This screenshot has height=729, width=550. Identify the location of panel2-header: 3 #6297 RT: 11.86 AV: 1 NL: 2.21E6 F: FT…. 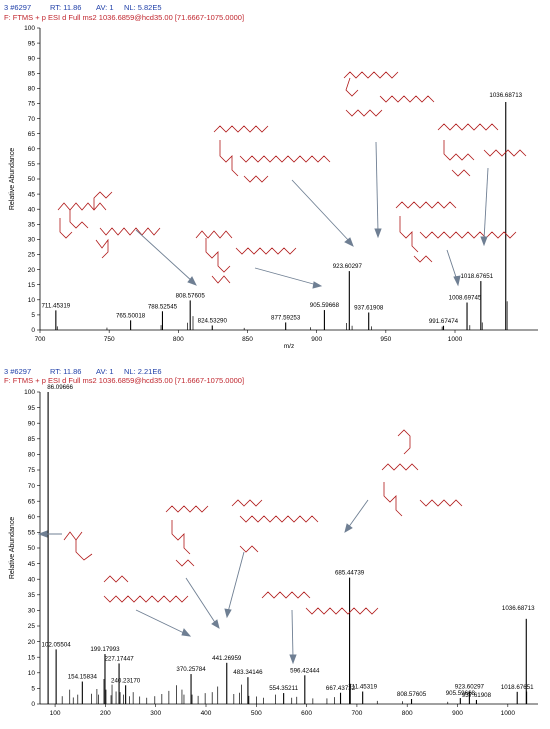
(124, 376).